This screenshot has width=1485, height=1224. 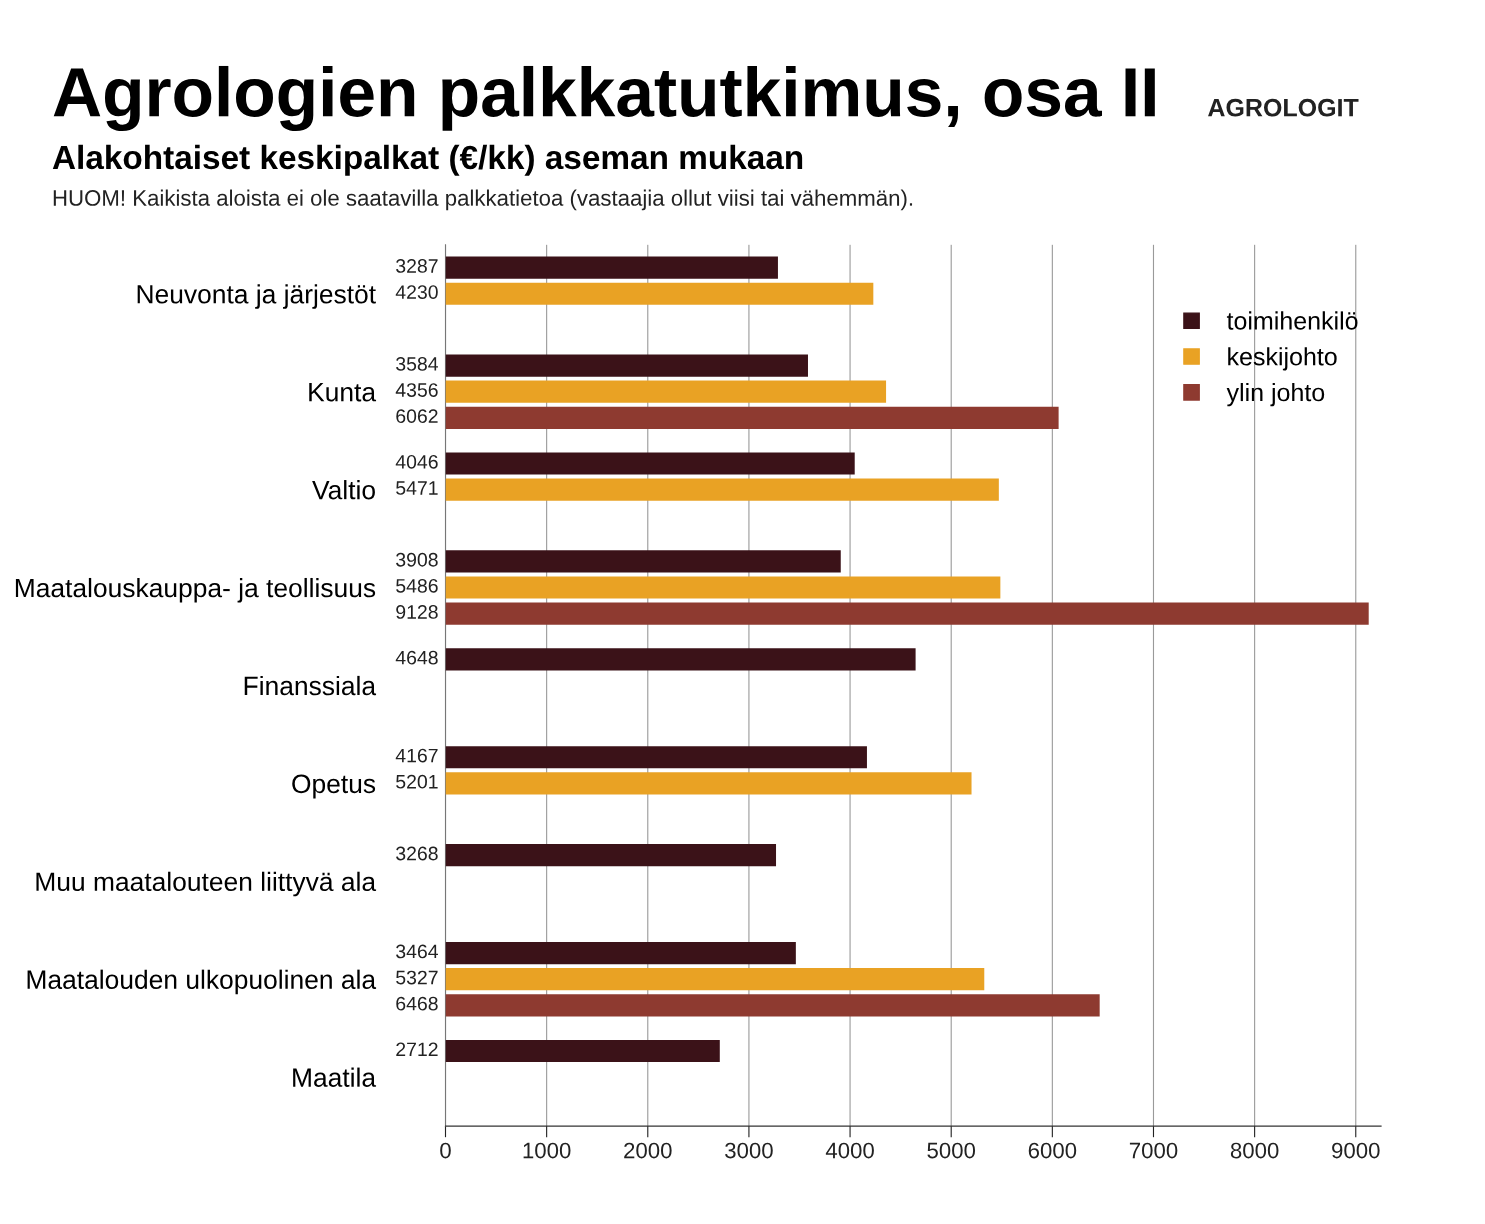 I want to click on y-tick-label: Muu maatalouteen liittyvä ala, so click(x=206, y=884).